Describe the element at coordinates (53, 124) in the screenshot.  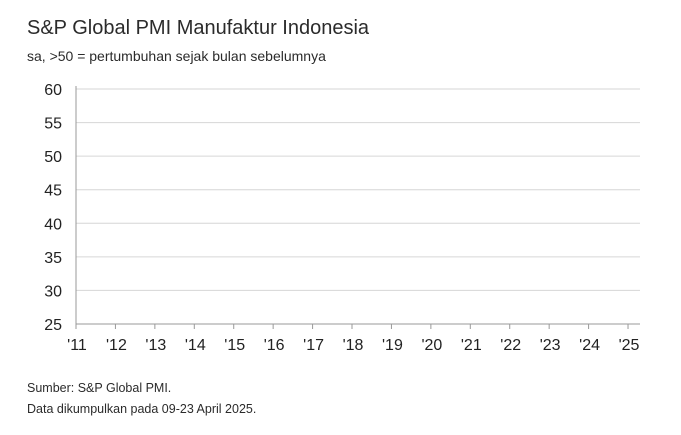
I see `y-tick-label: 55` at that location.